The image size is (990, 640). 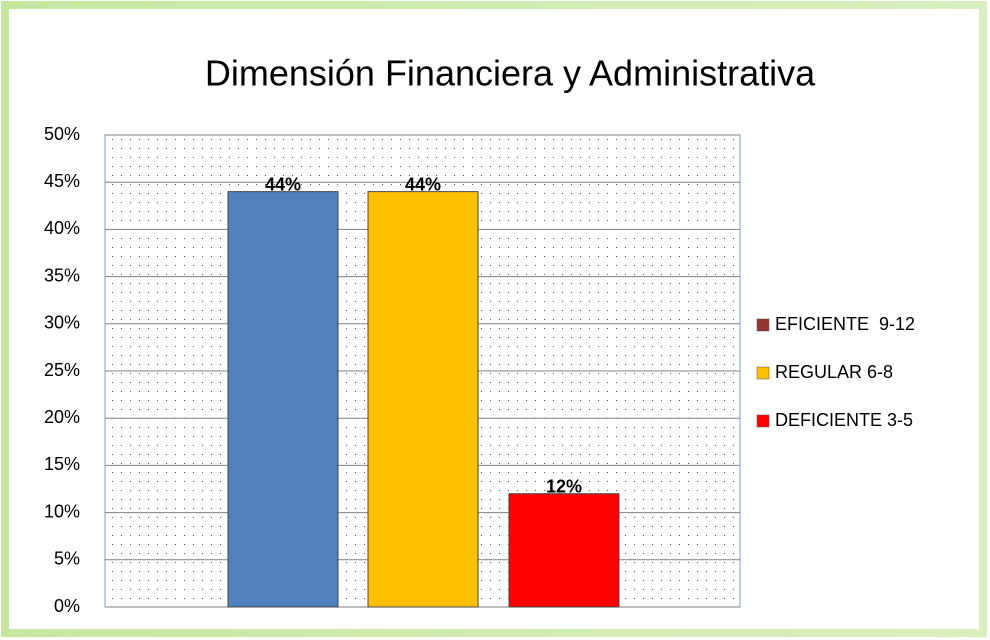 I want to click on y-tick-label: 30%, so click(x=62, y=323).